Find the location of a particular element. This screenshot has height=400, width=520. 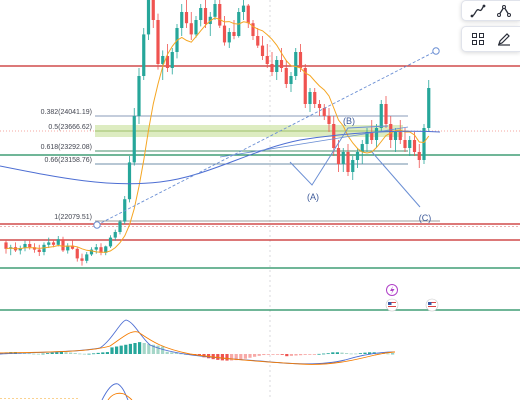

trend-line-solid is located at coordinates (314, 142).